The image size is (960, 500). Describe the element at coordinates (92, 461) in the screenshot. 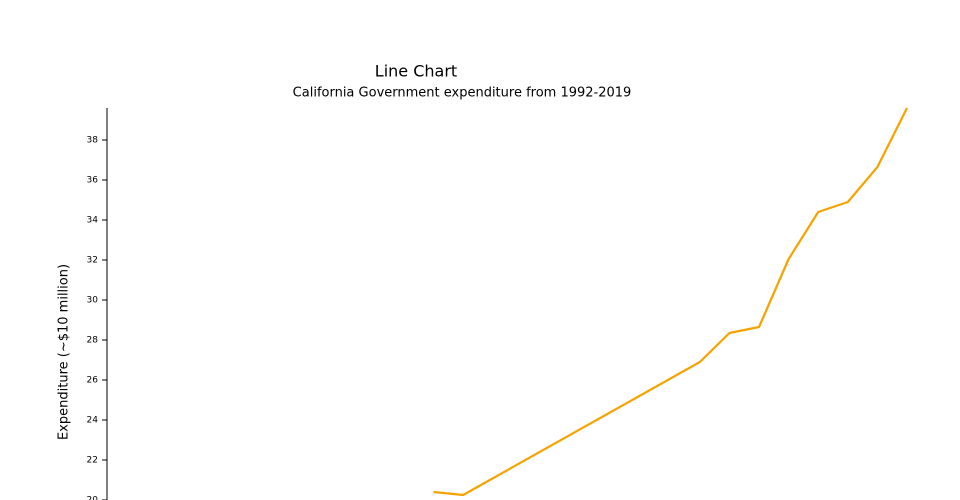

I see `y-tick-label: 22` at that location.